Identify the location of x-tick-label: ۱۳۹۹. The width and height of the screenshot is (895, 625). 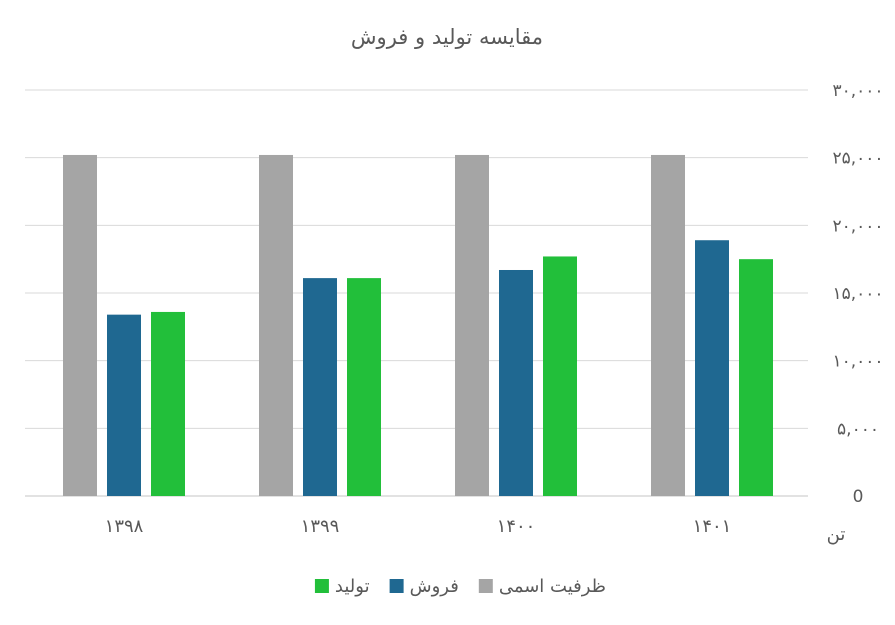
(320, 526).